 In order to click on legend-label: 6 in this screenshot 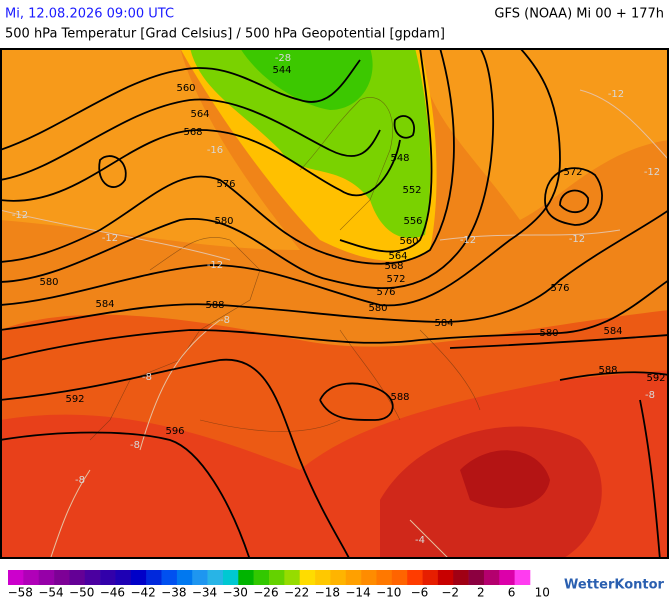, I will do `click(512, 593)`.